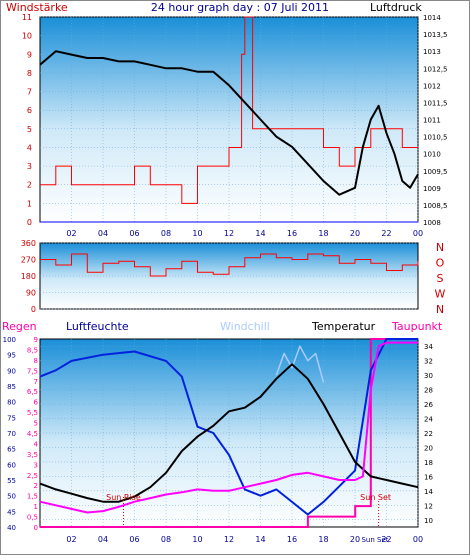  Describe the element at coordinates (29, 92) in the screenshot. I see `wind-tick-label: 7` at that location.